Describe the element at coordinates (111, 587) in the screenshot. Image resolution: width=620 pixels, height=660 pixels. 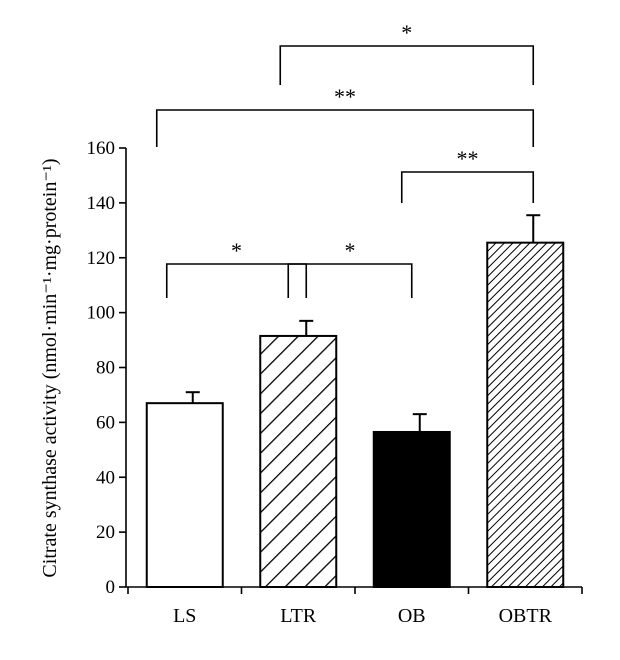
I see `y-tick-label: 0` at that location.